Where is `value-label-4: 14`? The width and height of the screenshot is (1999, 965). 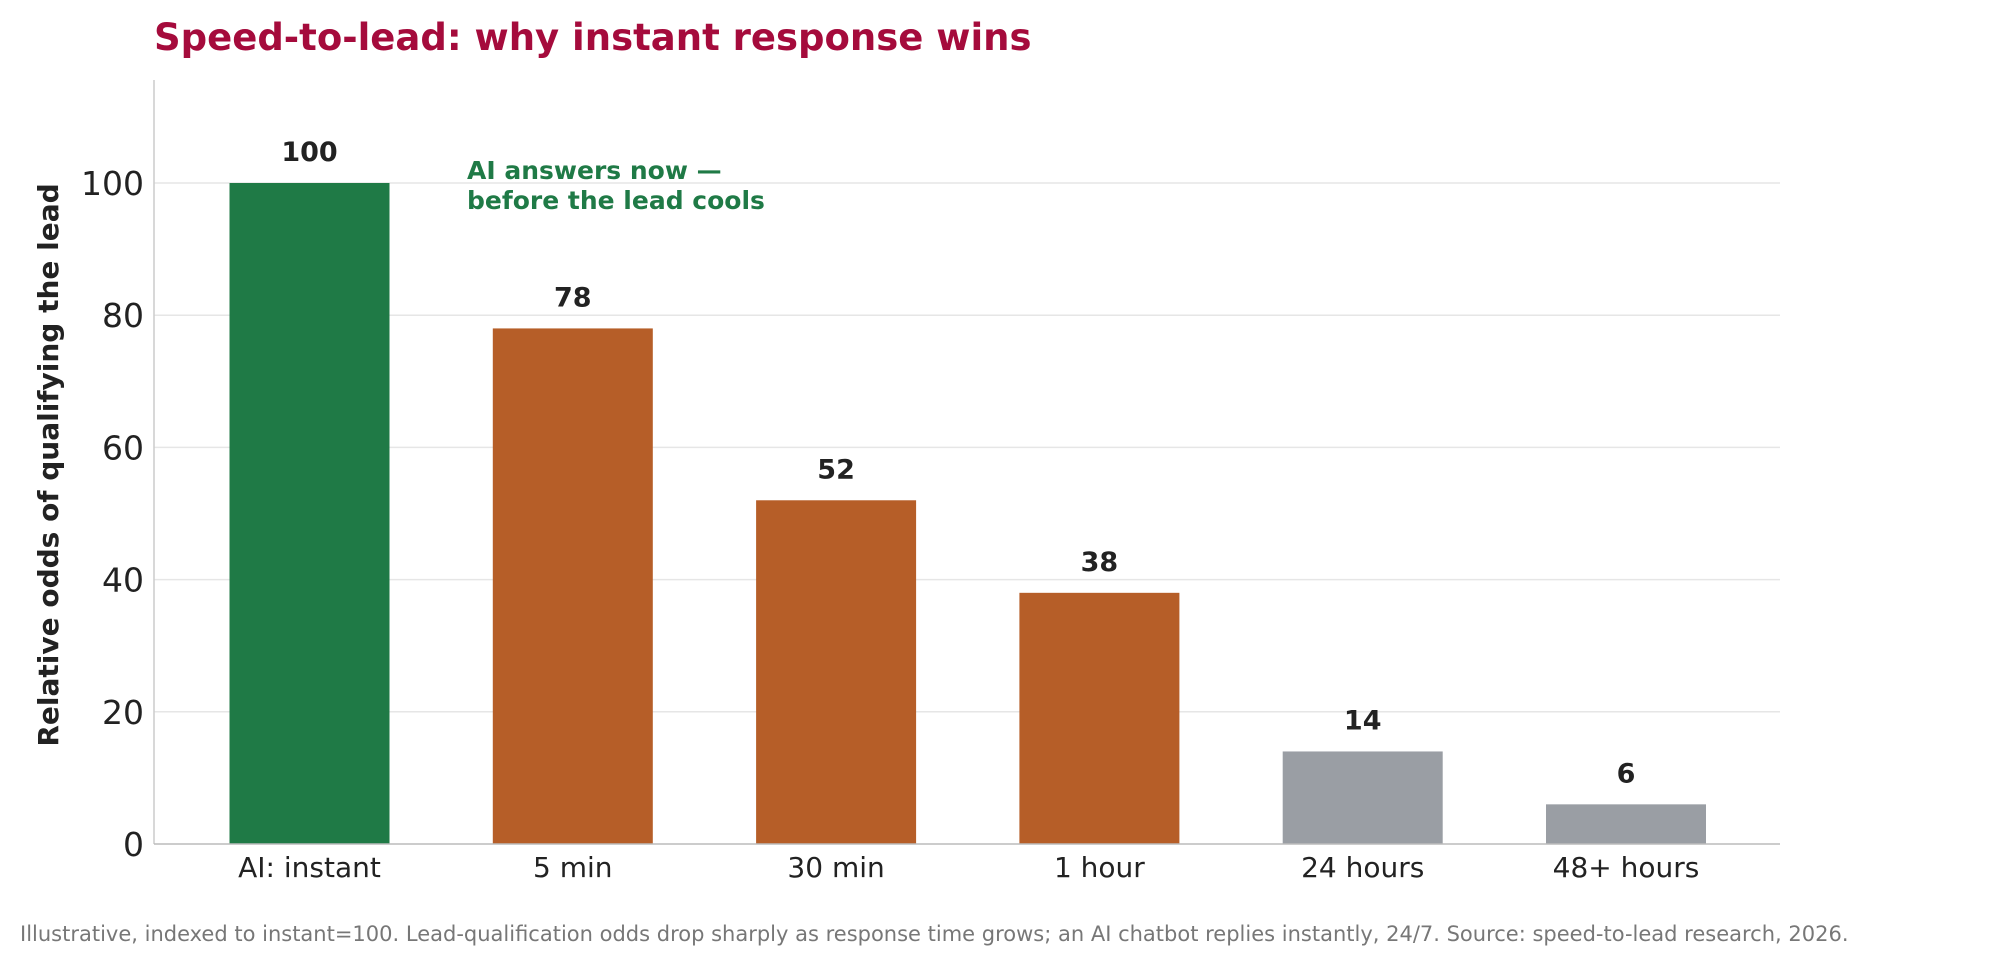 value-label-4: 14 is located at coordinates (1363, 720).